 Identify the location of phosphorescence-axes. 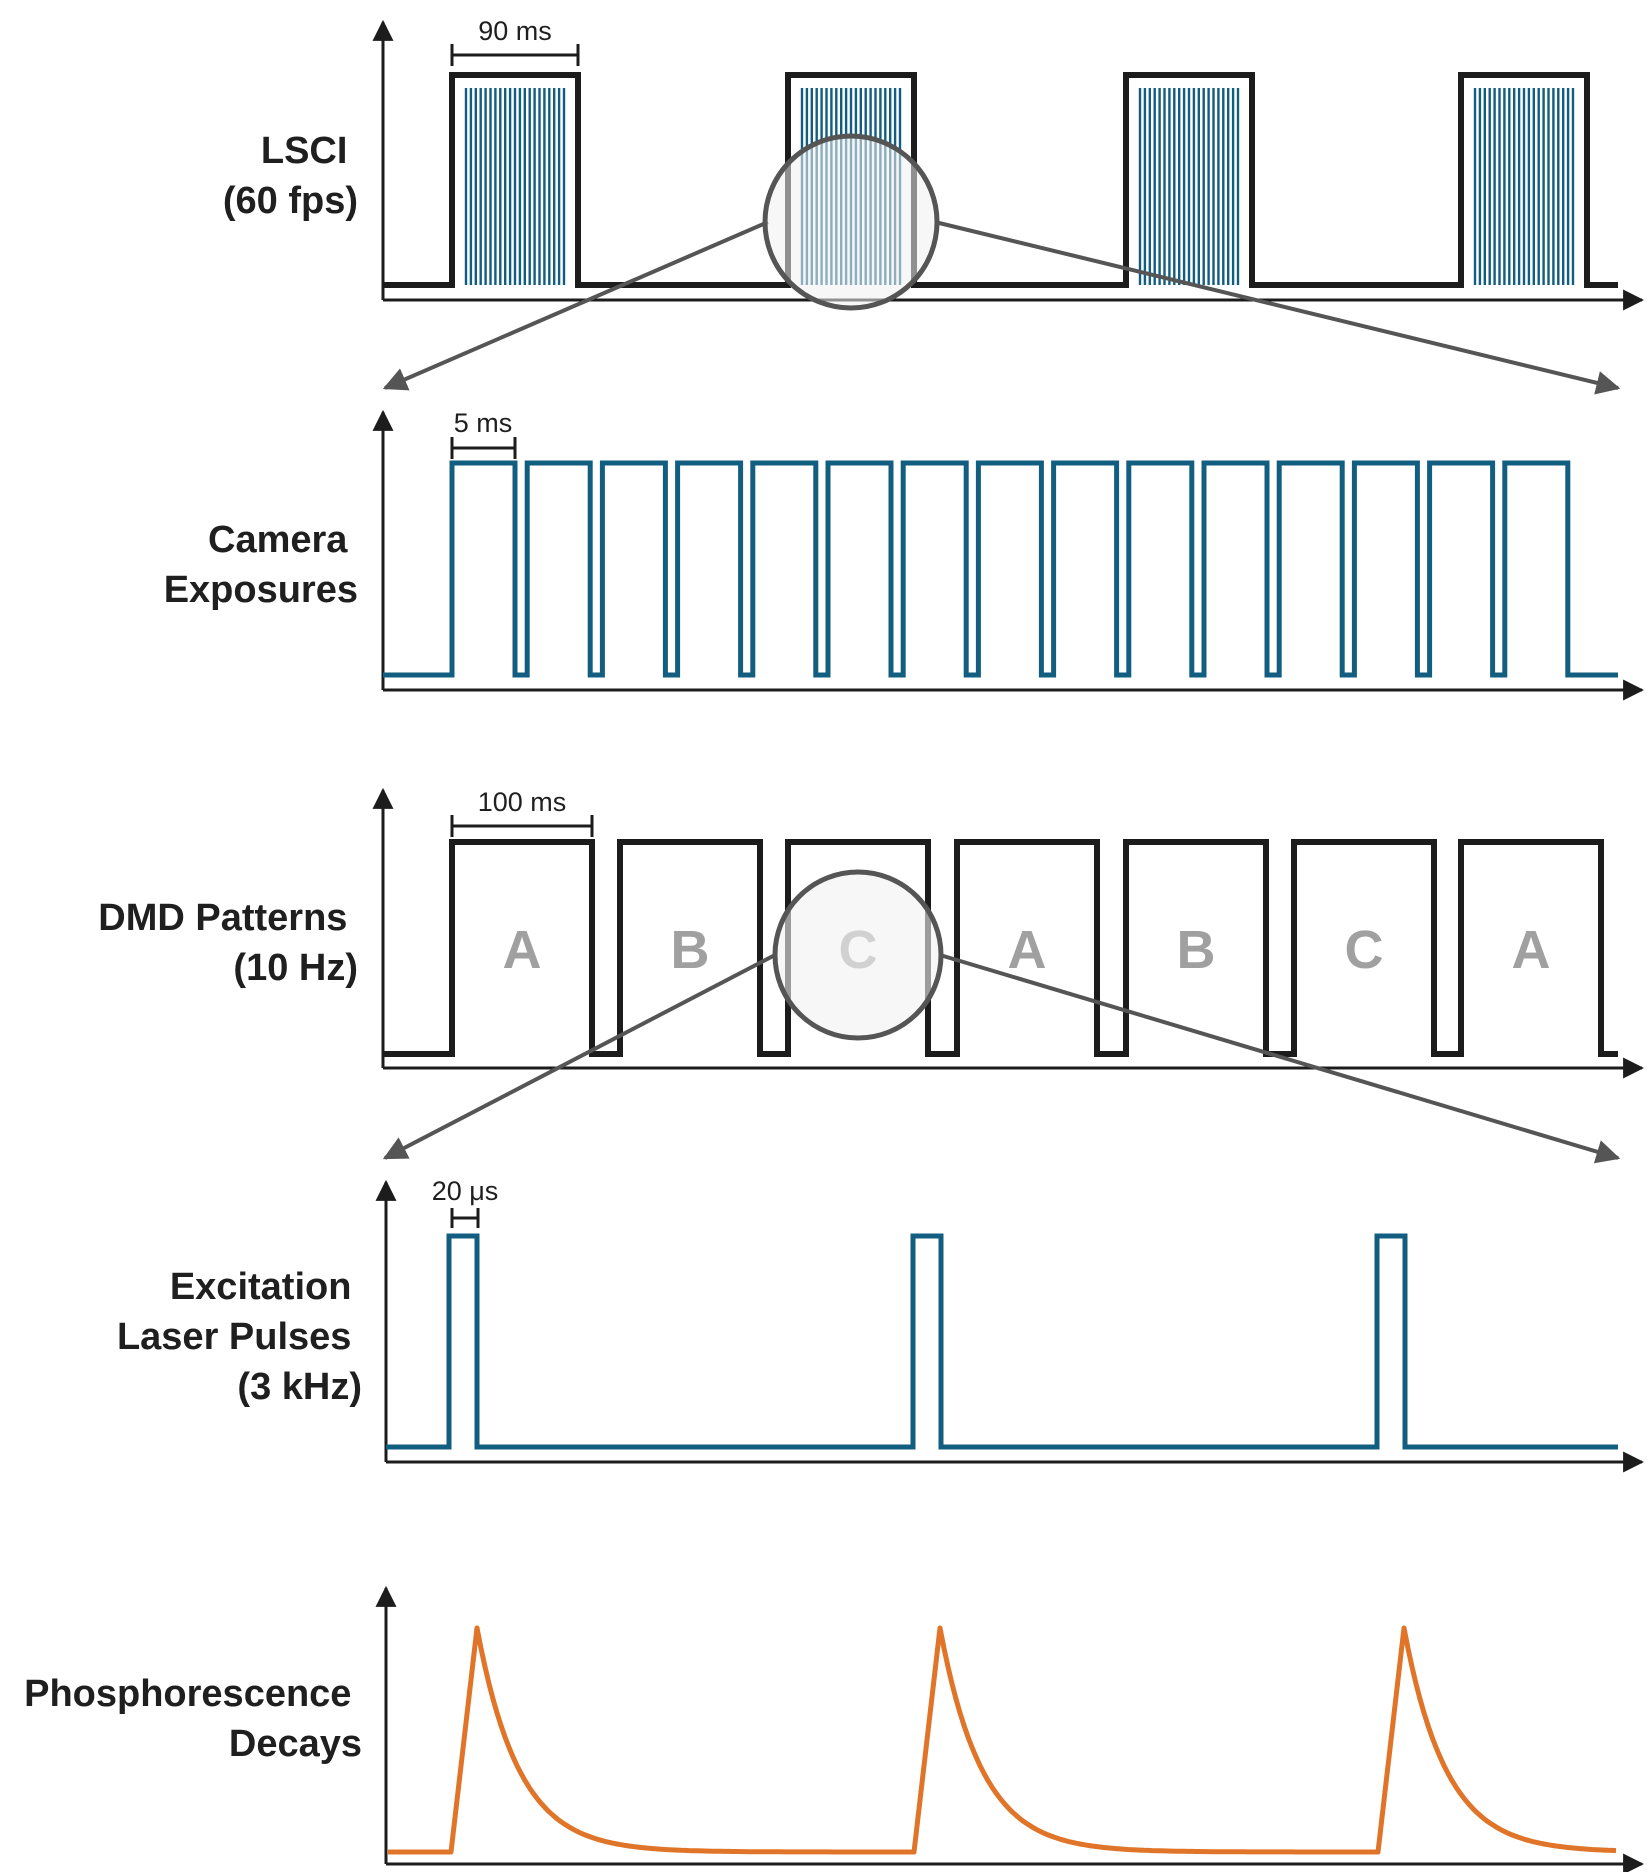
(1010, 1728).